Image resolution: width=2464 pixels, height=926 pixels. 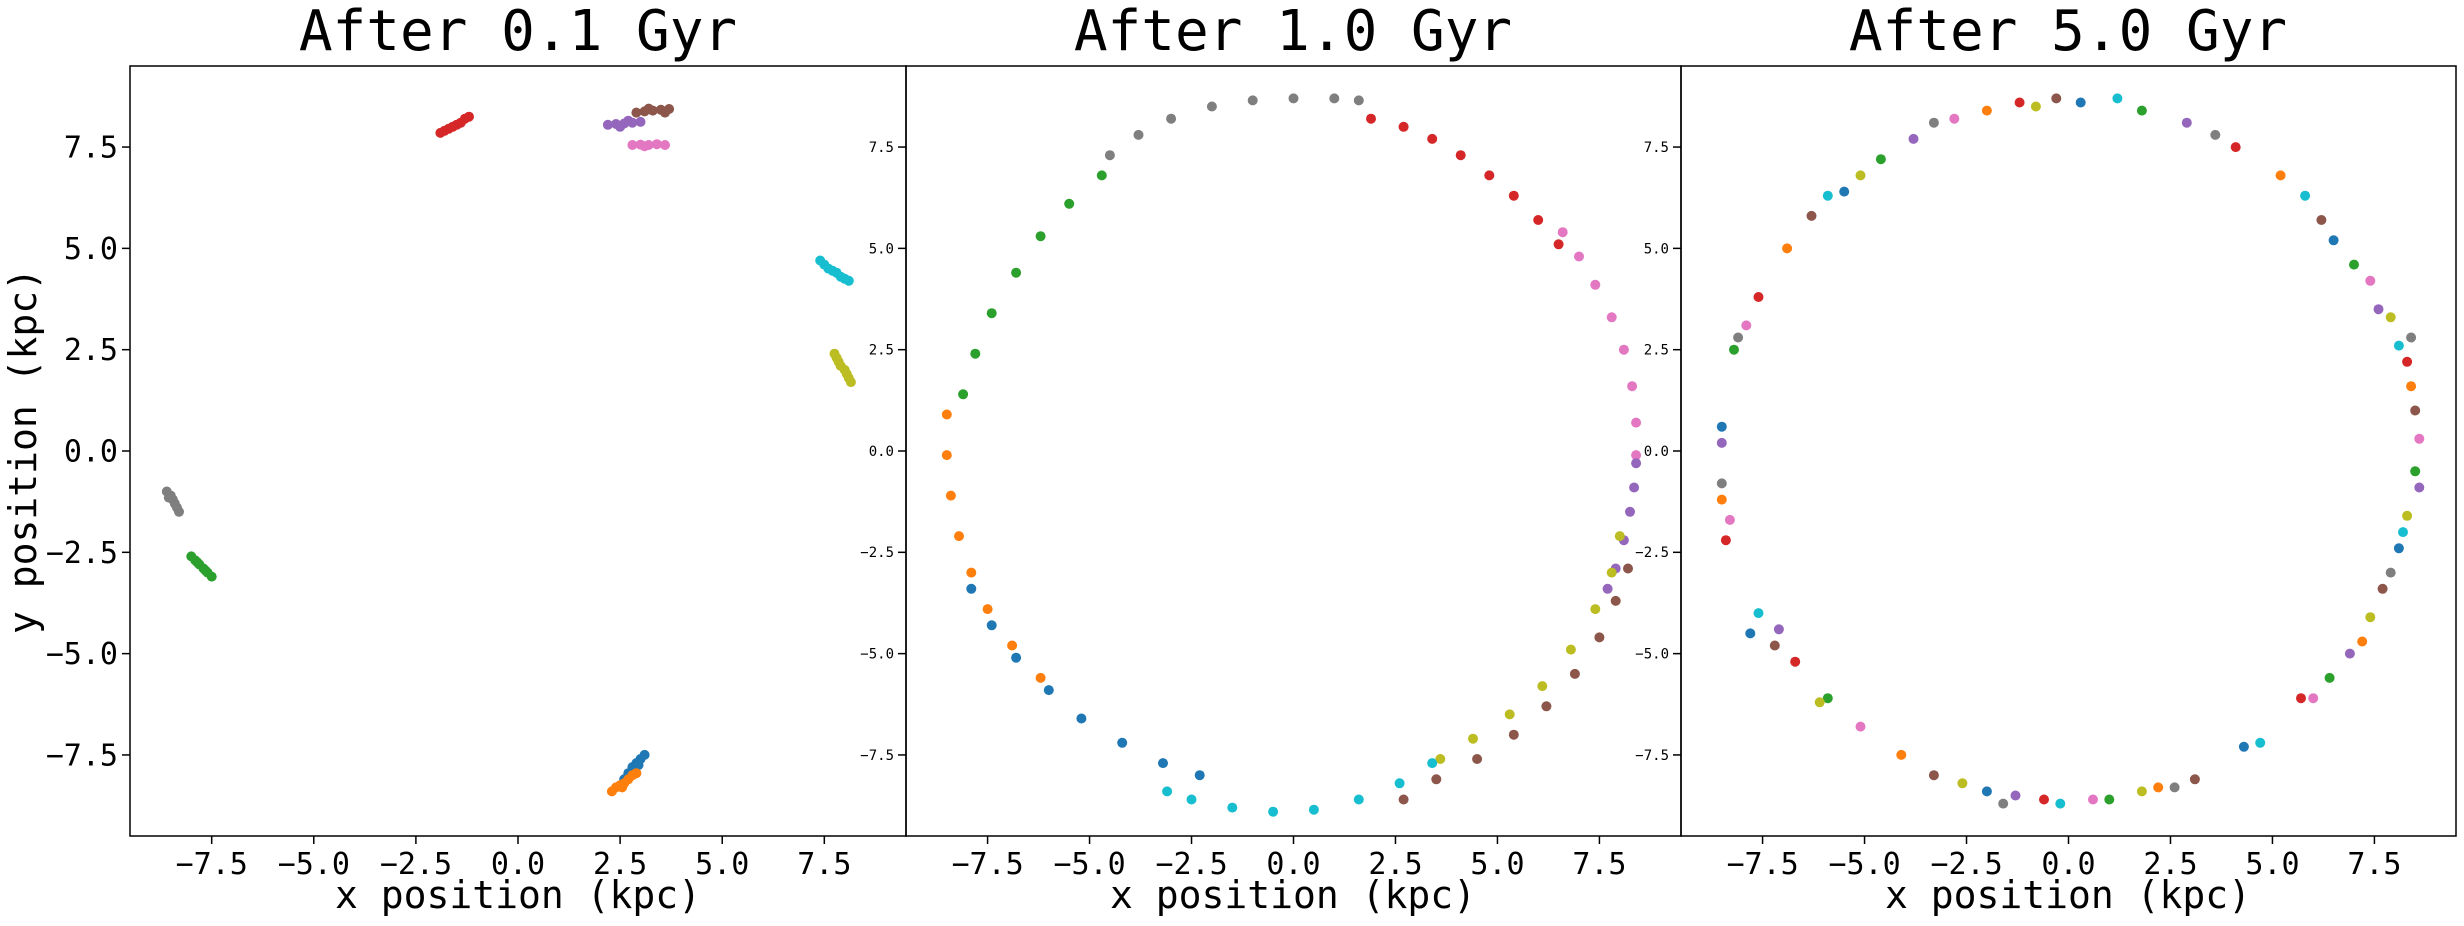 What do you see at coordinates (2272, 864) in the screenshot?
I see `x-tick-label: 5.0` at bounding box center [2272, 864].